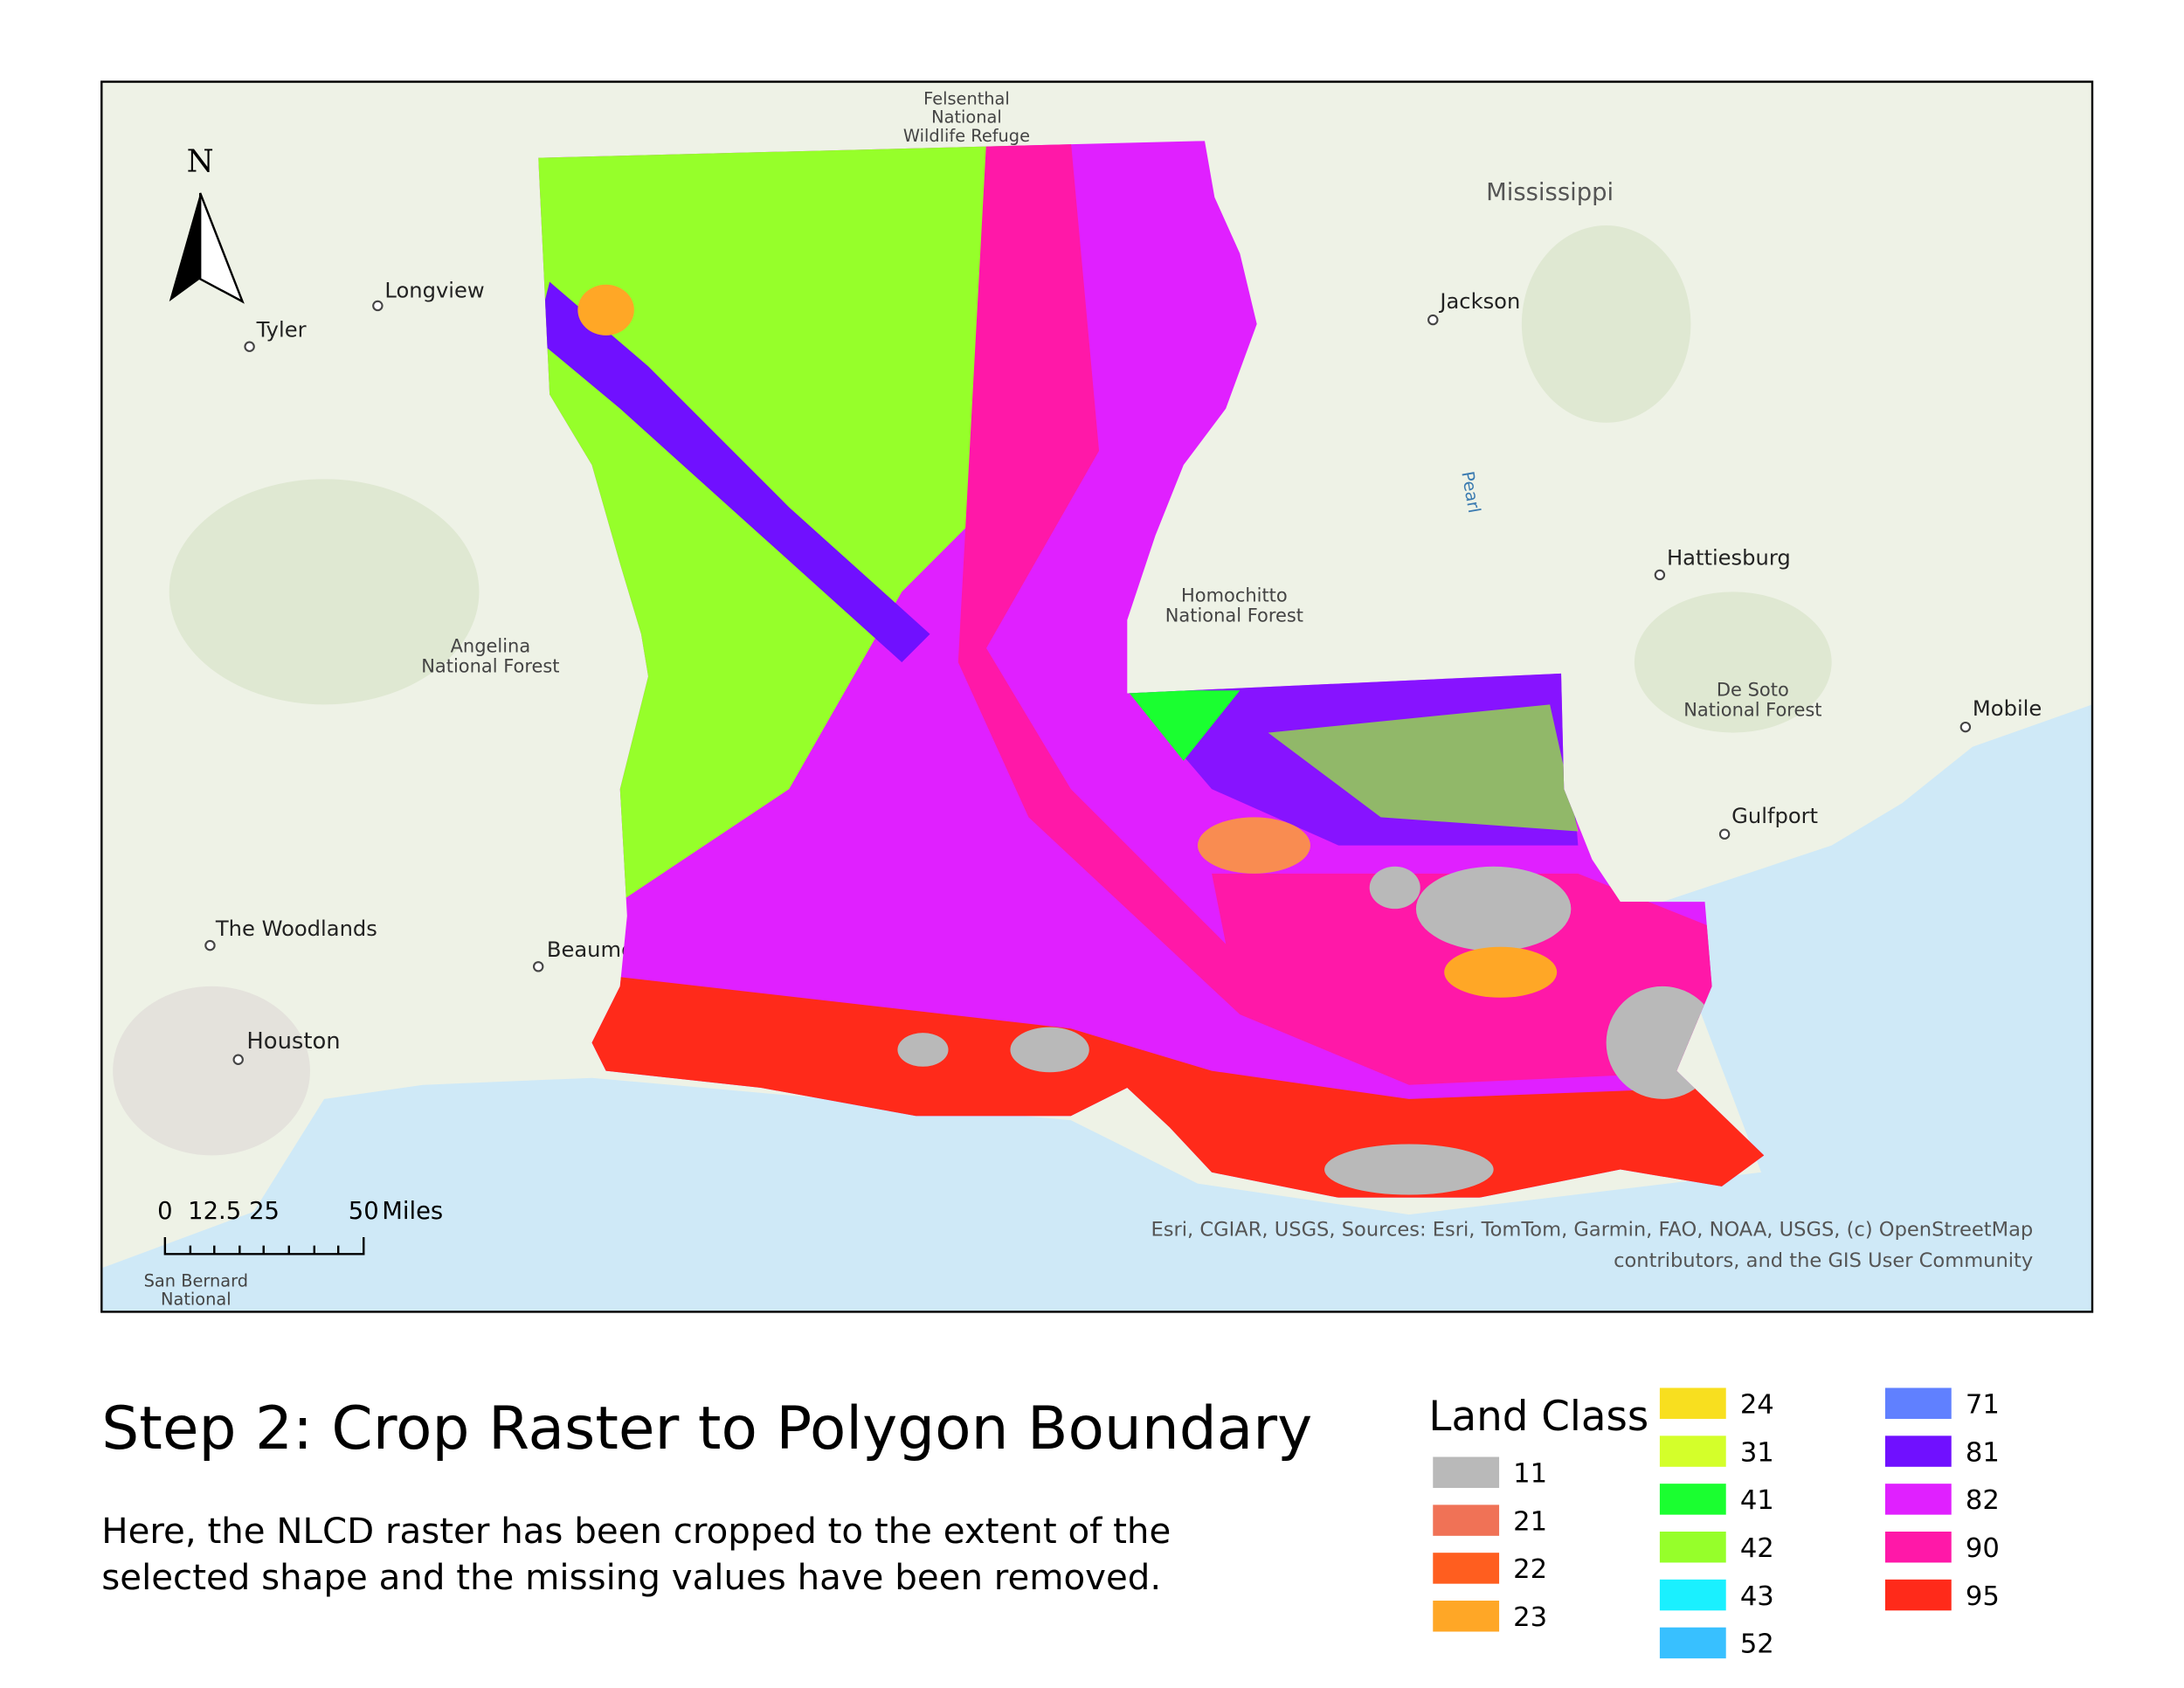 The image size is (2184, 1688). I want to click on north-label: N, so click(200, 162).